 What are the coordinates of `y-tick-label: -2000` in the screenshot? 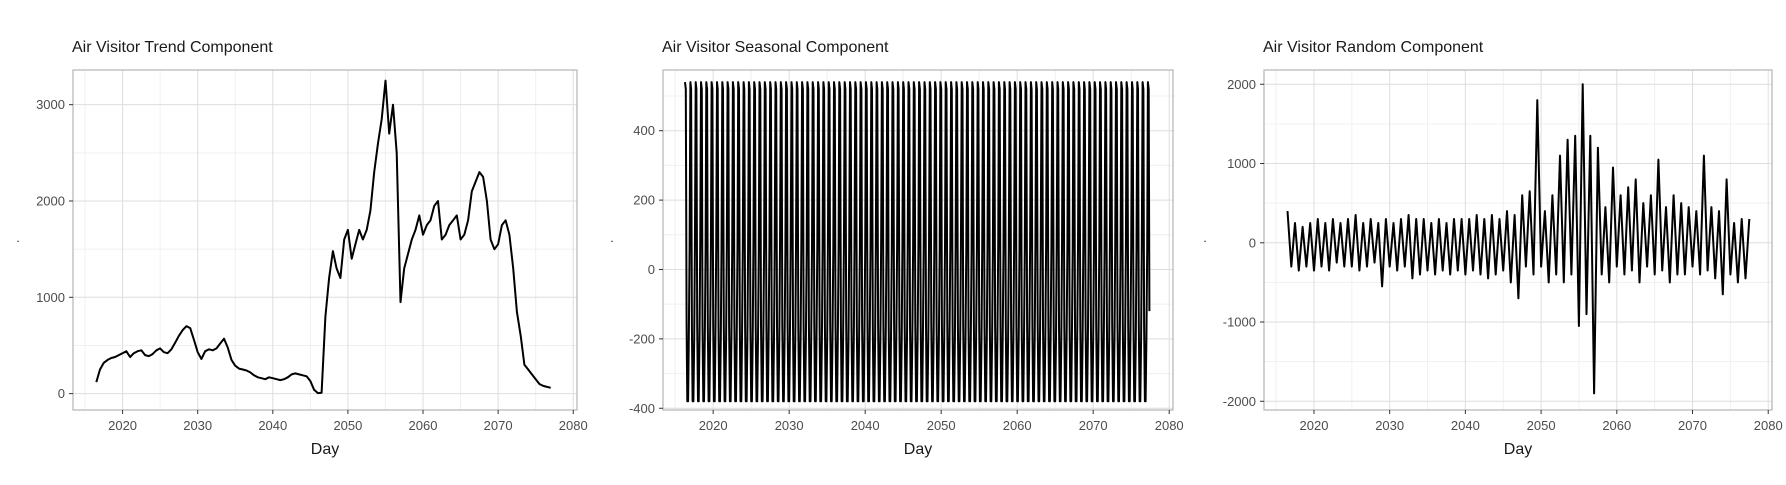 It's located at (1239, 401).